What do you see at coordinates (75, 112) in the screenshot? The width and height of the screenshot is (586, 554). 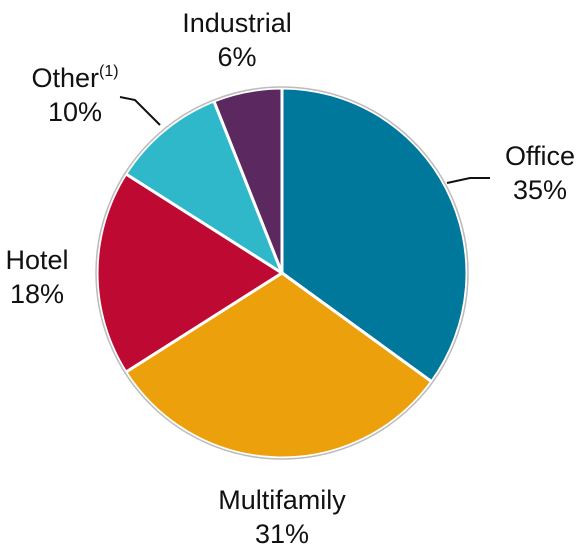 I see `value-label: 10%` at bounding box center [75, 112].